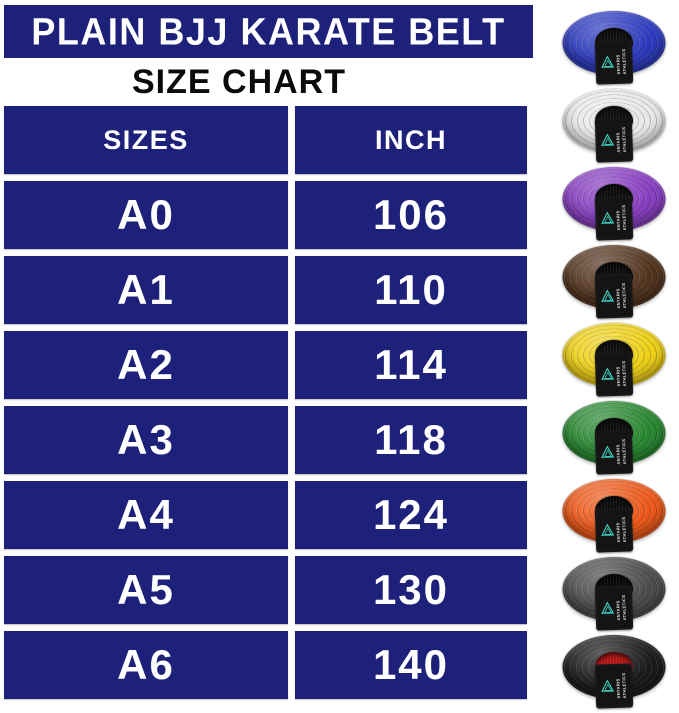 This screenshot has width=679, height=713. What do you see at coordinates (146, 665) in the screenshot?
I see `size-cell: A6` at bounding box center [146, 665].